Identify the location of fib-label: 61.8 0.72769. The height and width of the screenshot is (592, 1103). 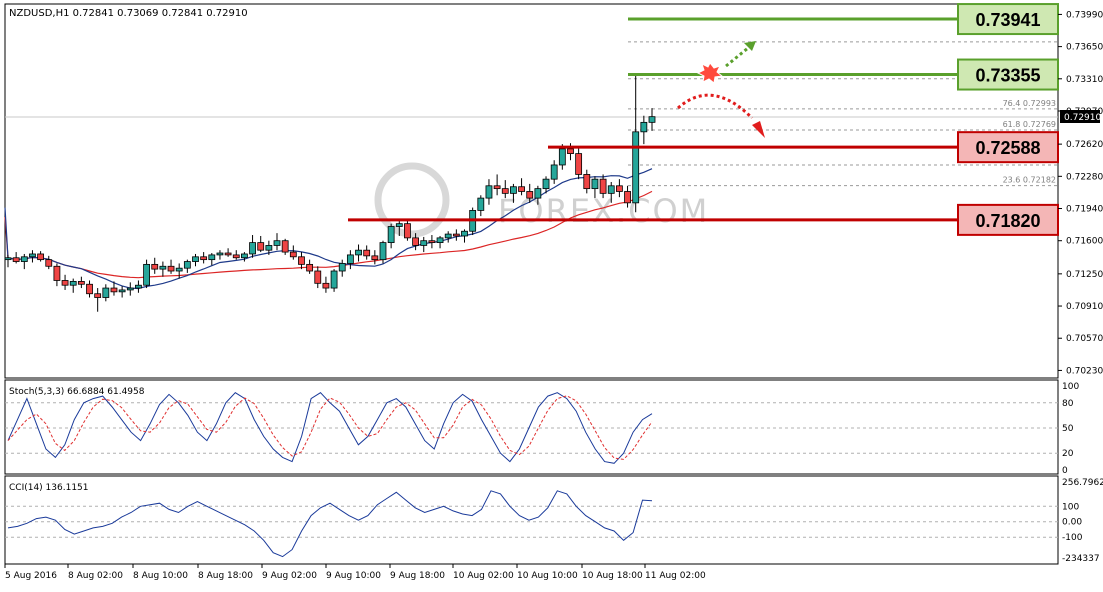
(1029, 124).